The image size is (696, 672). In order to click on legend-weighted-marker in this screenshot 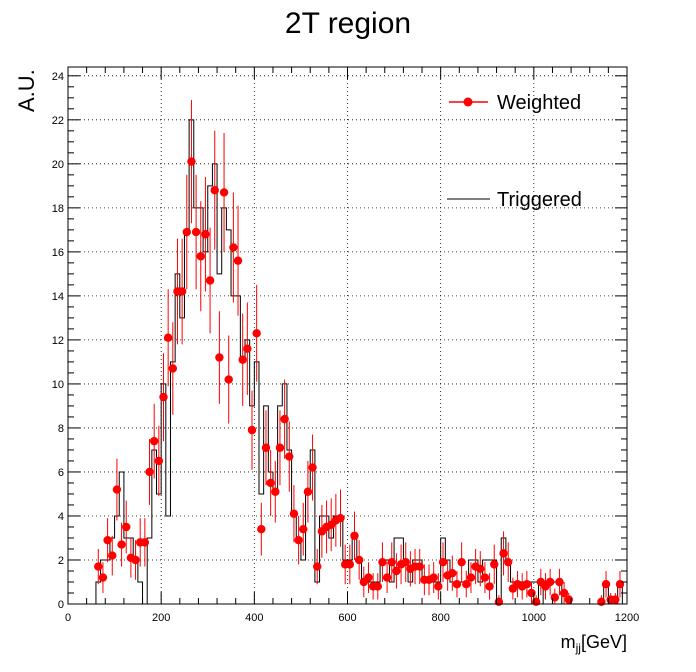, I will do `click(468, 102)`.